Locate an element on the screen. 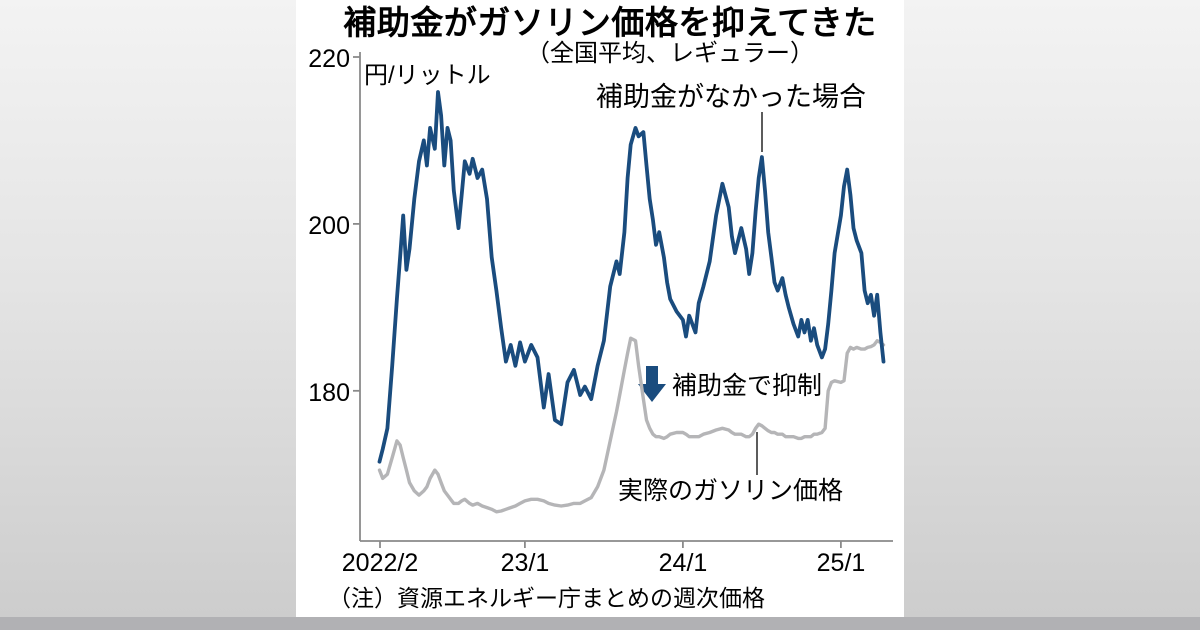  x-tick-23-1: 23/1 is located at coordinates (525, 563).